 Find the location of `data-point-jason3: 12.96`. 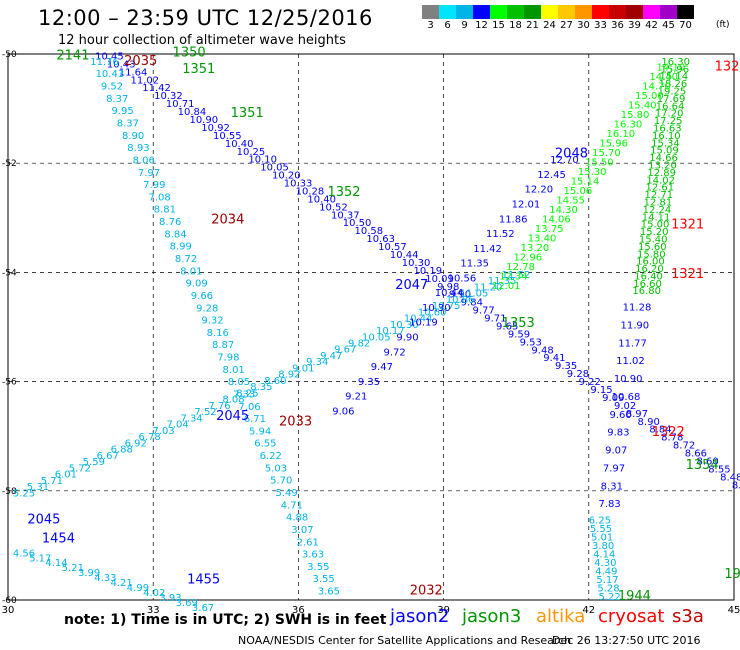

data-point-jason3: 12.96 is located at coordinates (527, 257).